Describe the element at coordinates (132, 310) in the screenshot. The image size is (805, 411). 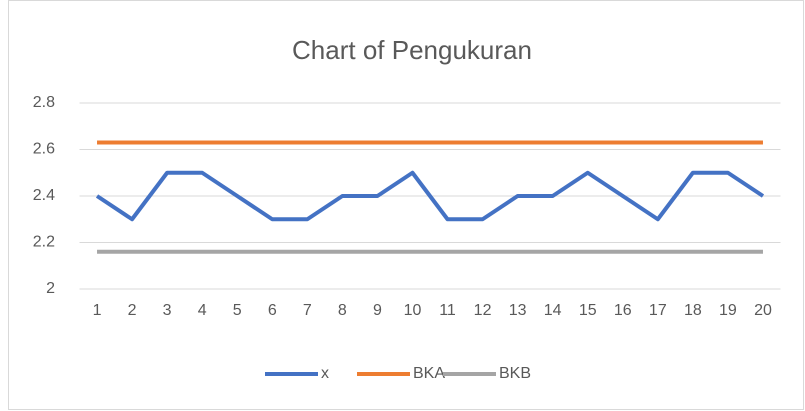
I see `x-tick-label: 2` at that location.